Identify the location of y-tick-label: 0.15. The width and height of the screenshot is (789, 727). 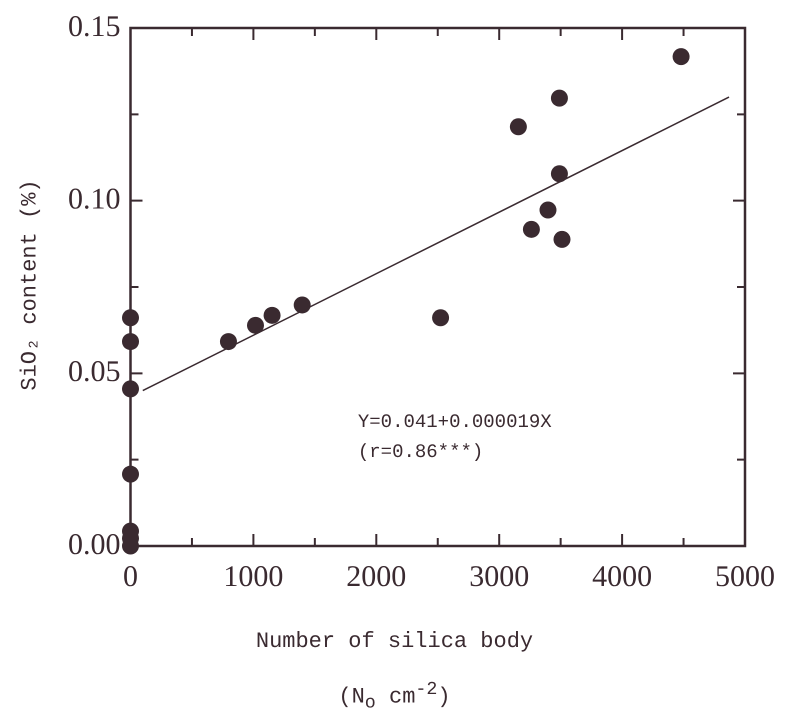
(94, 26).